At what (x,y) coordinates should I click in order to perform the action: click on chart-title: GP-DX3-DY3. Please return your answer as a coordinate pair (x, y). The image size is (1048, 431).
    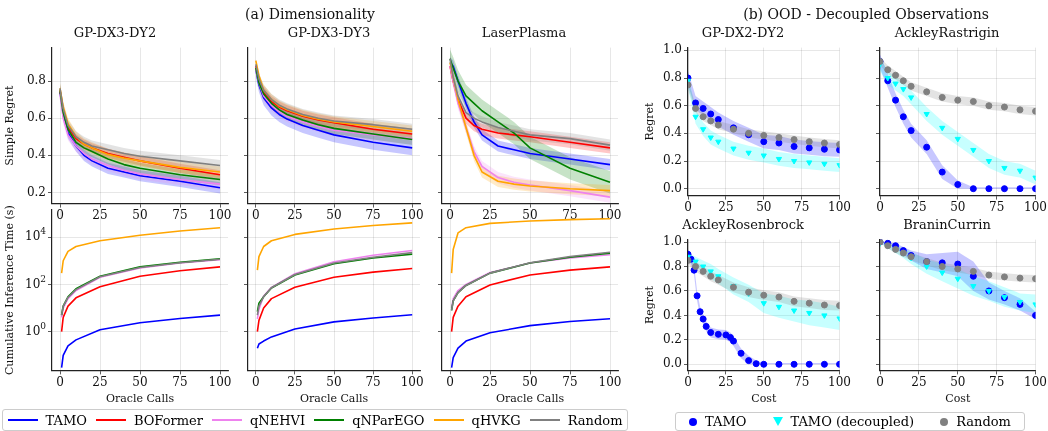
    Looking at the image, I should click on (329, 33).